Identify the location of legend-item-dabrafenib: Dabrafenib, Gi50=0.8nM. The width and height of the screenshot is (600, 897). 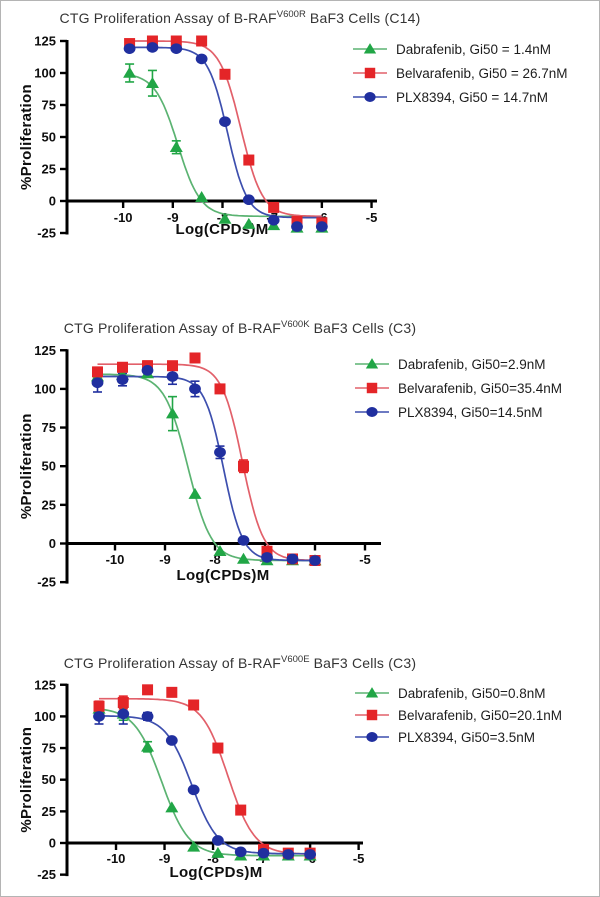
(449, 693).